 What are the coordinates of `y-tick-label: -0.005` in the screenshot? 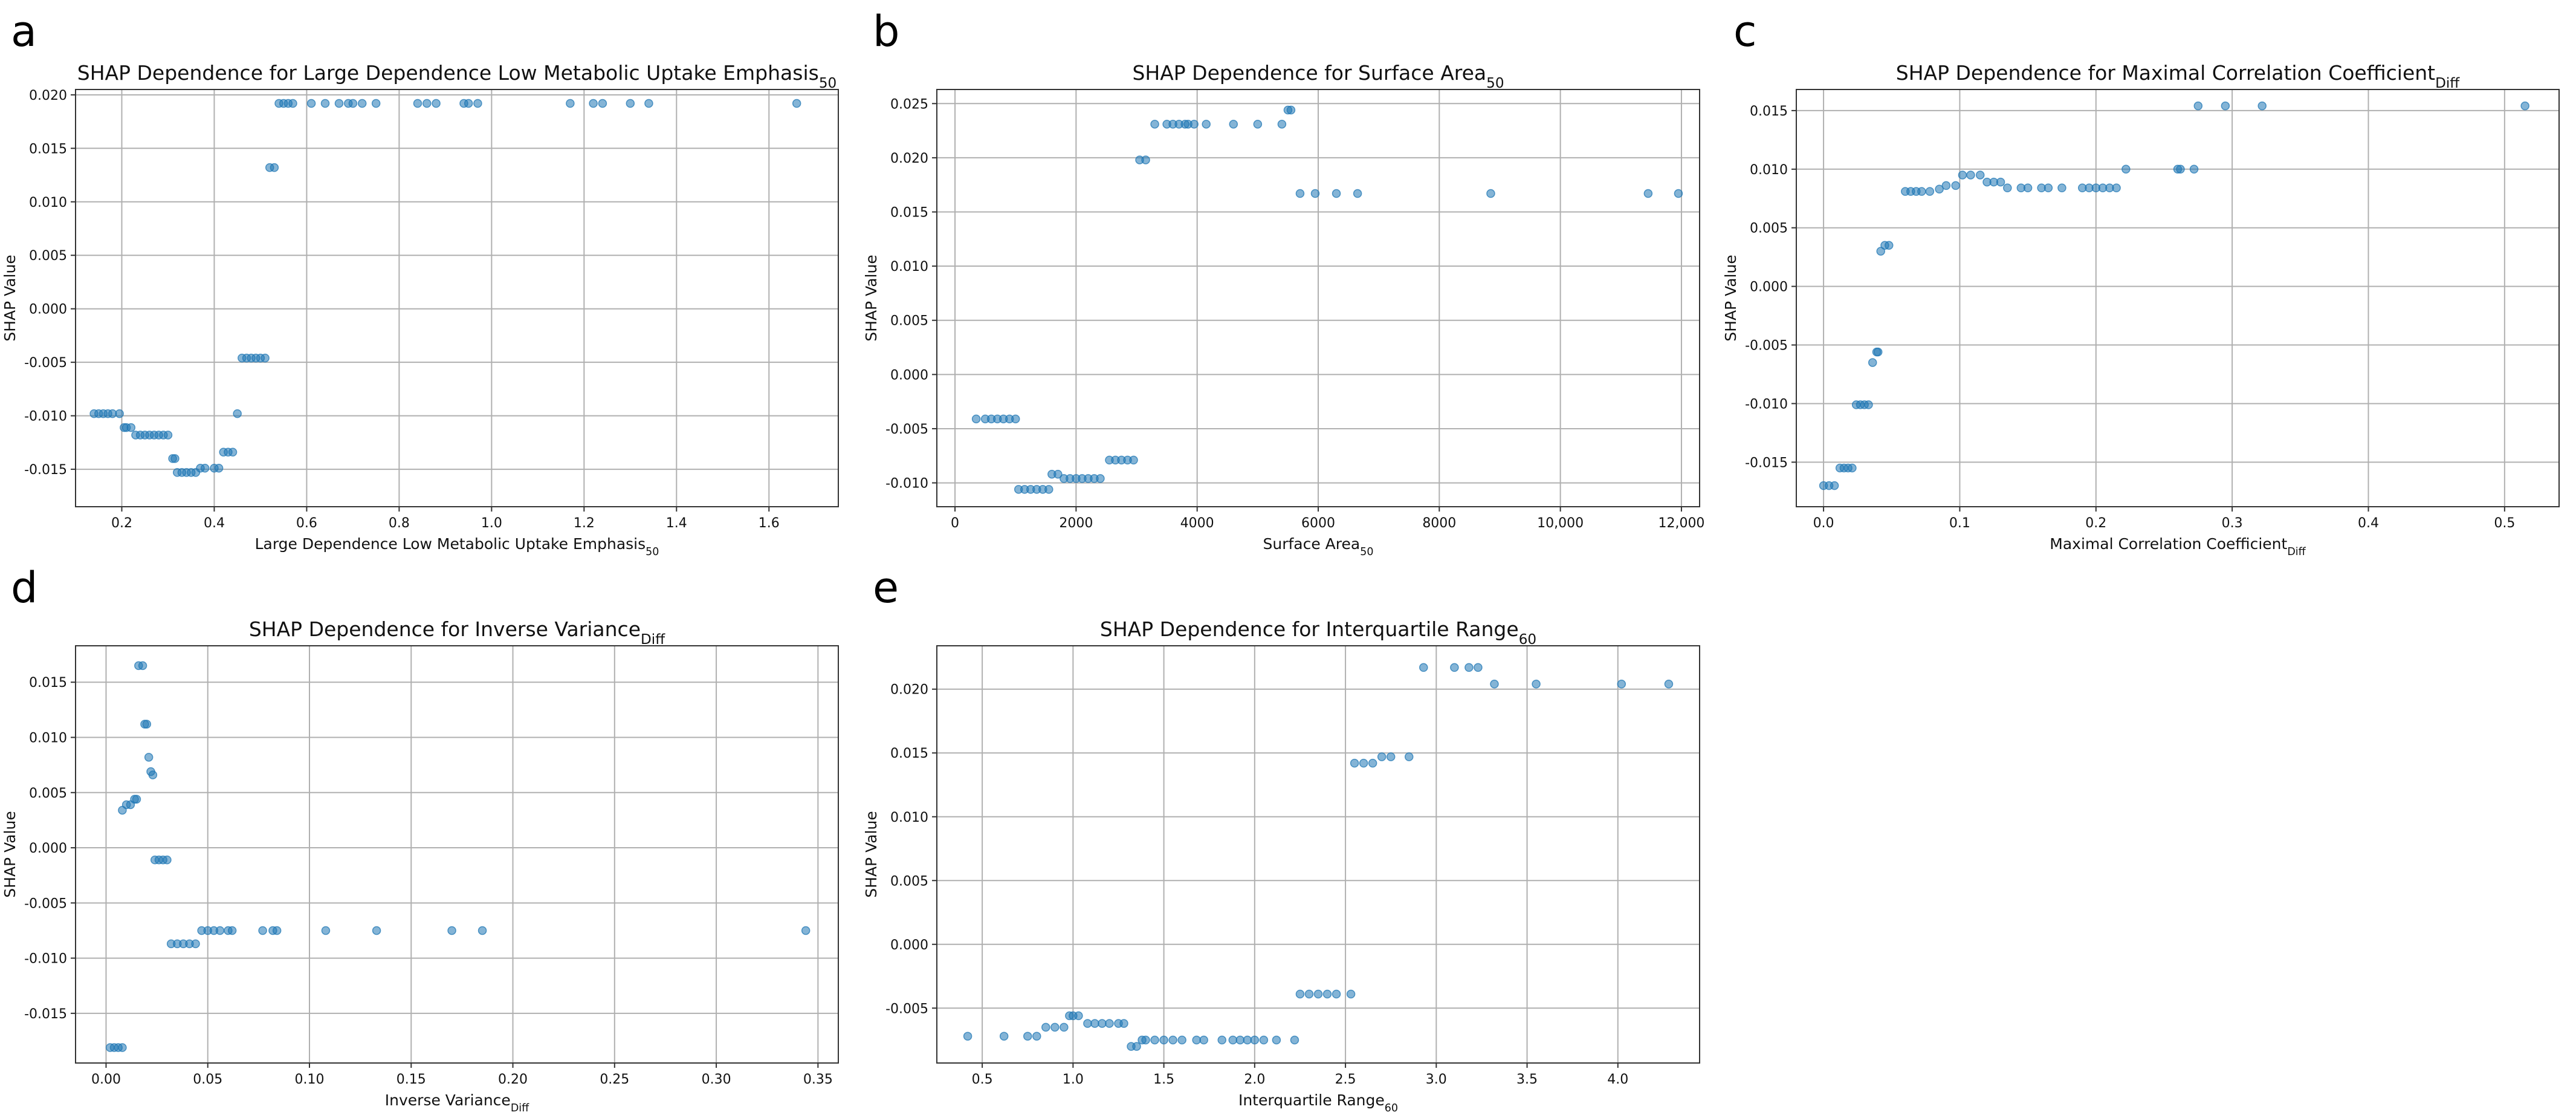 It's located at (906, 1008).